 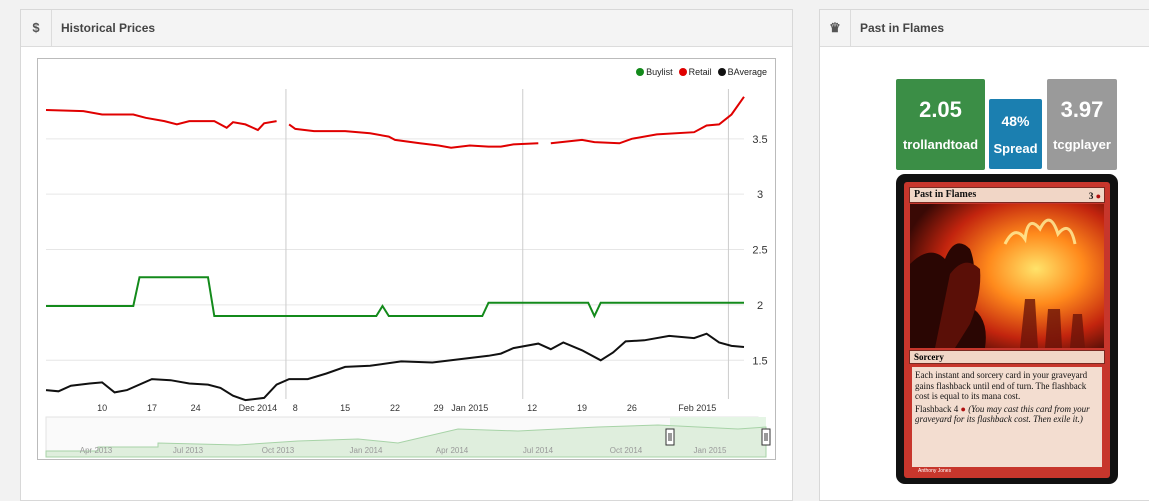 I want to click on card-art, so click(x=1007, y=276).